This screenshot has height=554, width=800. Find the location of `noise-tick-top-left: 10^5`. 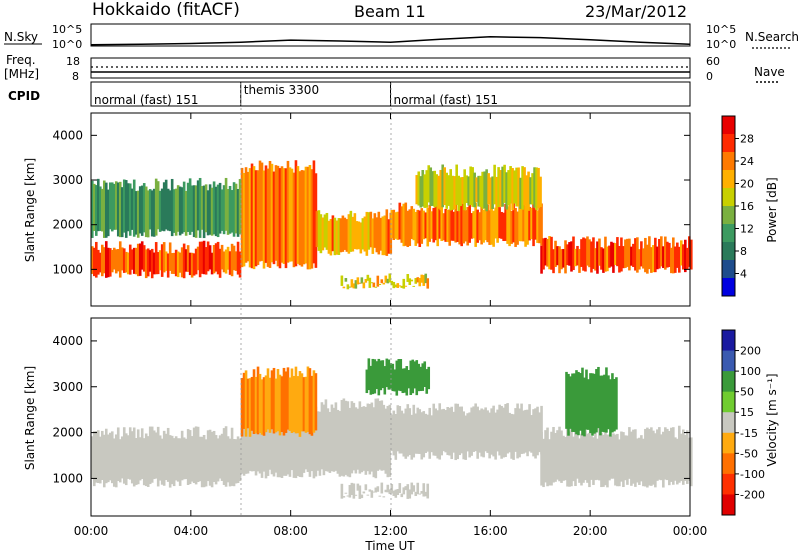

noise-tick-top-left: 10^5 is located at coordinates (67, 29).